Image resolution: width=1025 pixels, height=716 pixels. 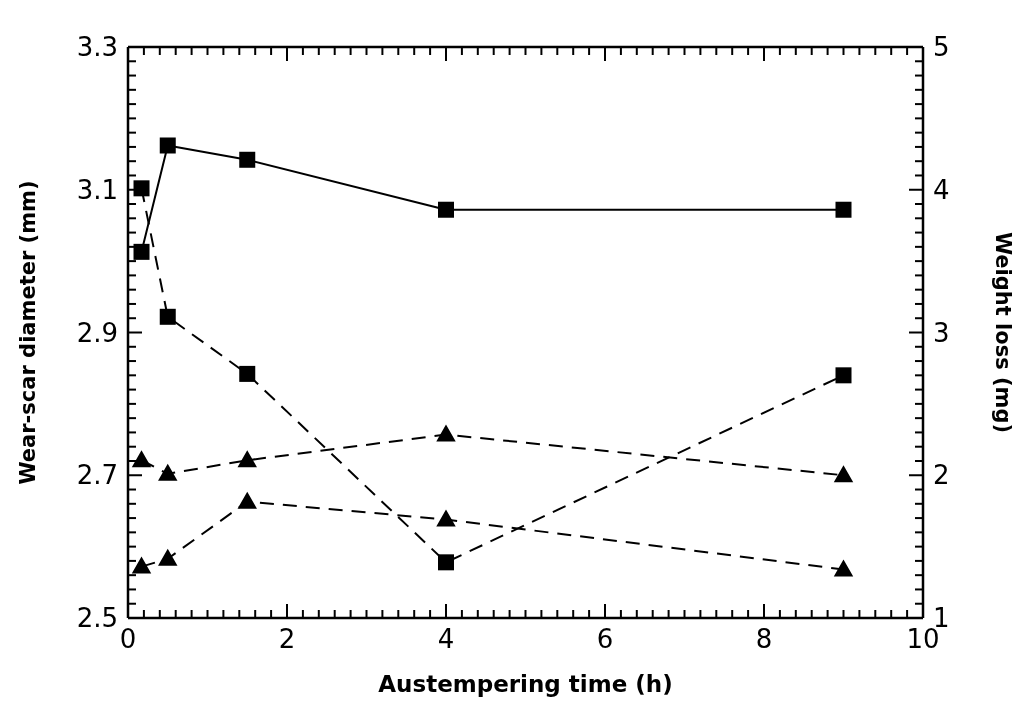 What do you see at coordinates (446, 639) in the screenshot?
I see `x-tick-label: 4` at bounding box center [446, 639].